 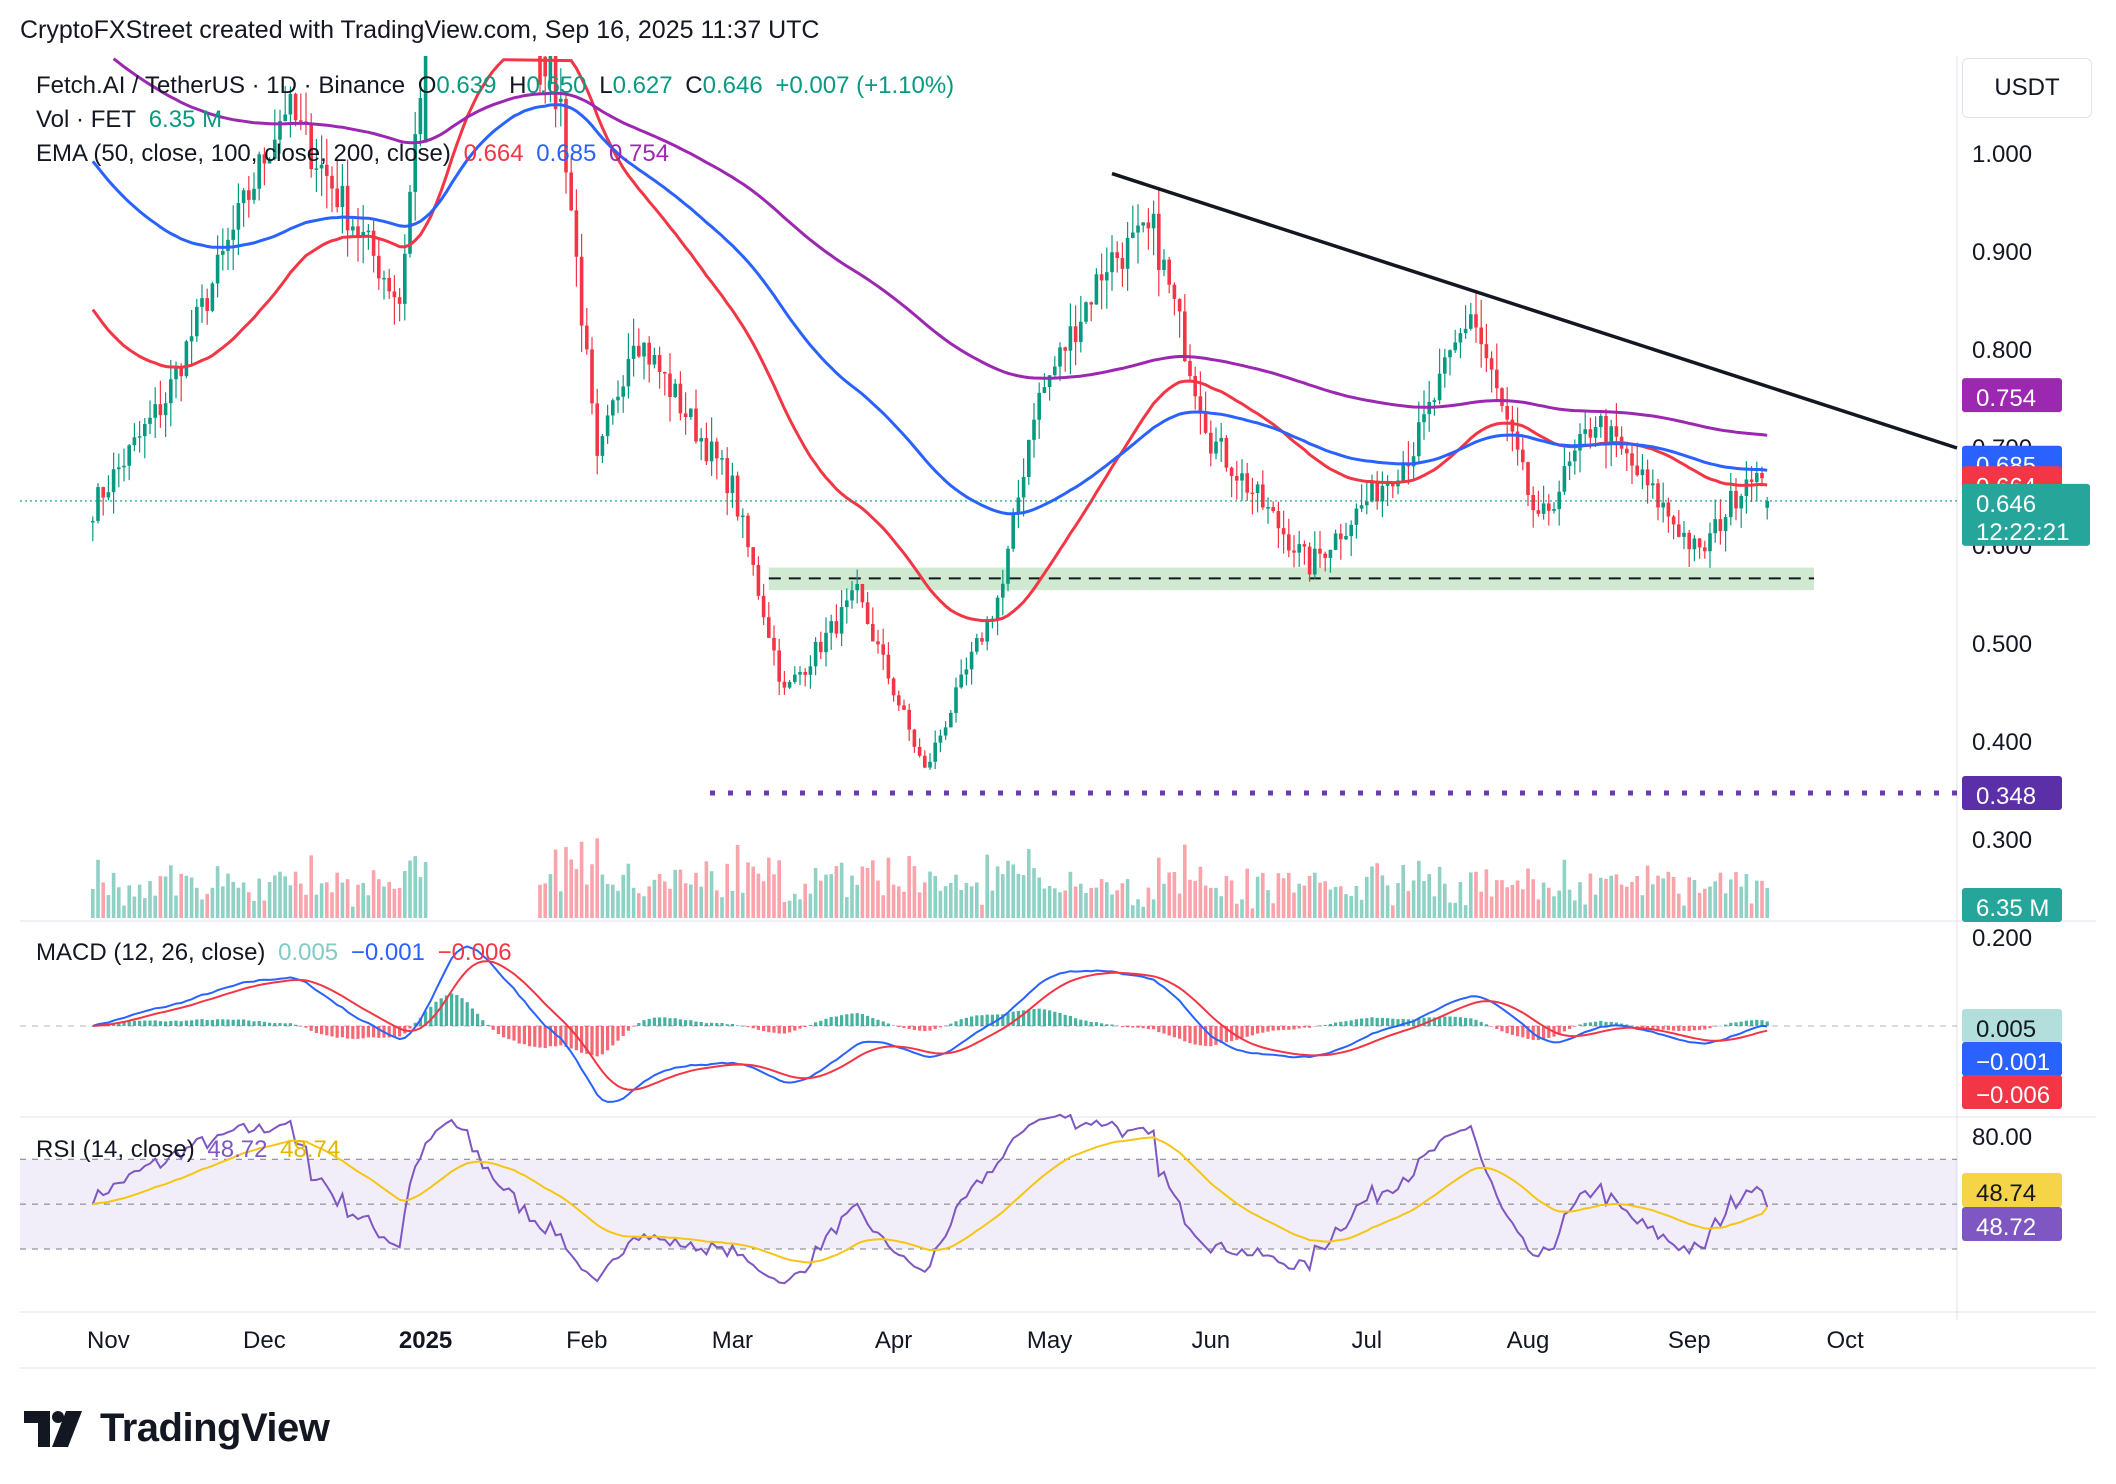 I want to click on legend-vol-label: Vol · FET, so click(x=86, y=119).